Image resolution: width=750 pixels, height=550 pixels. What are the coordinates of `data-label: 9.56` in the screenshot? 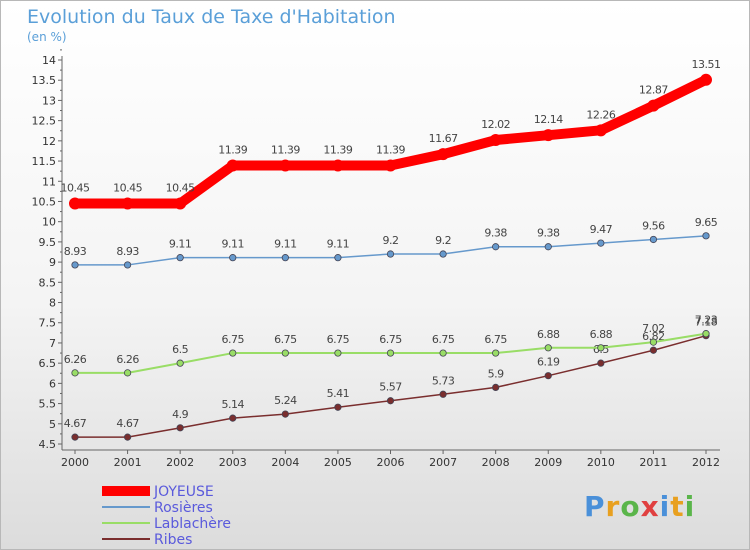 It's located at (653, 225).